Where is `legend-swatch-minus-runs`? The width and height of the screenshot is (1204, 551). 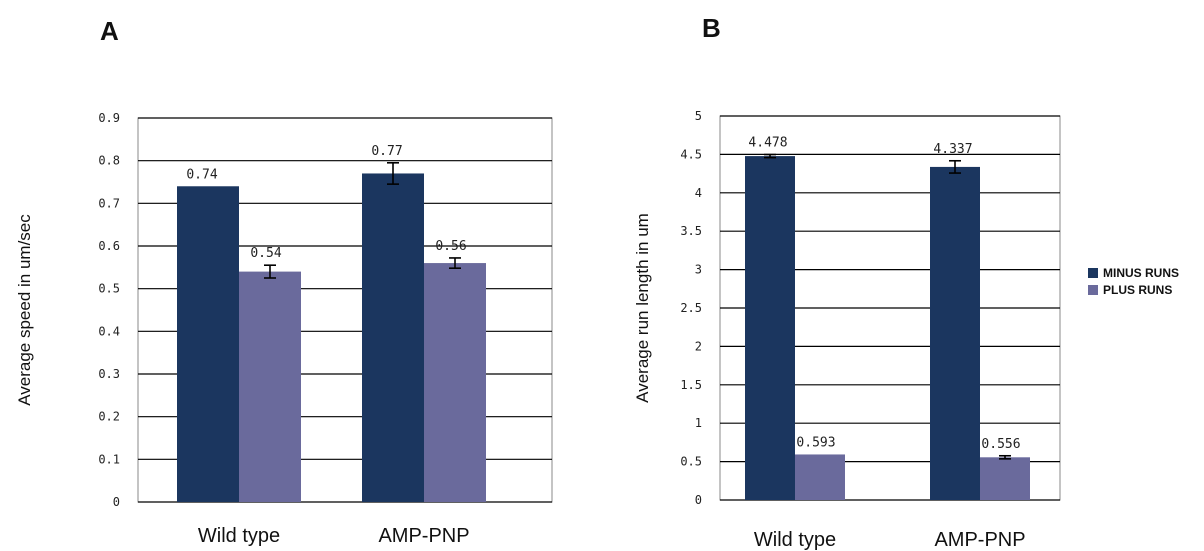
legend-swatch-minus-runs is located at coordinates (1093, 273).